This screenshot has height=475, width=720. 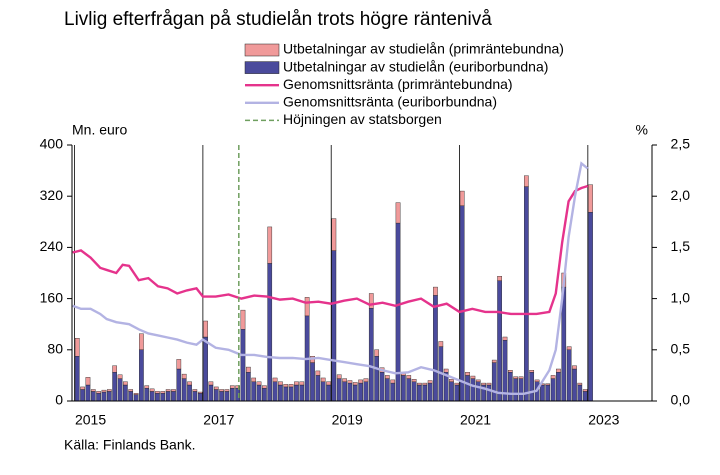 What do you see at coordinates (218, 420) in the screenshot?
I see `x-tick-label: 2017` at bounding box center [218, 420].